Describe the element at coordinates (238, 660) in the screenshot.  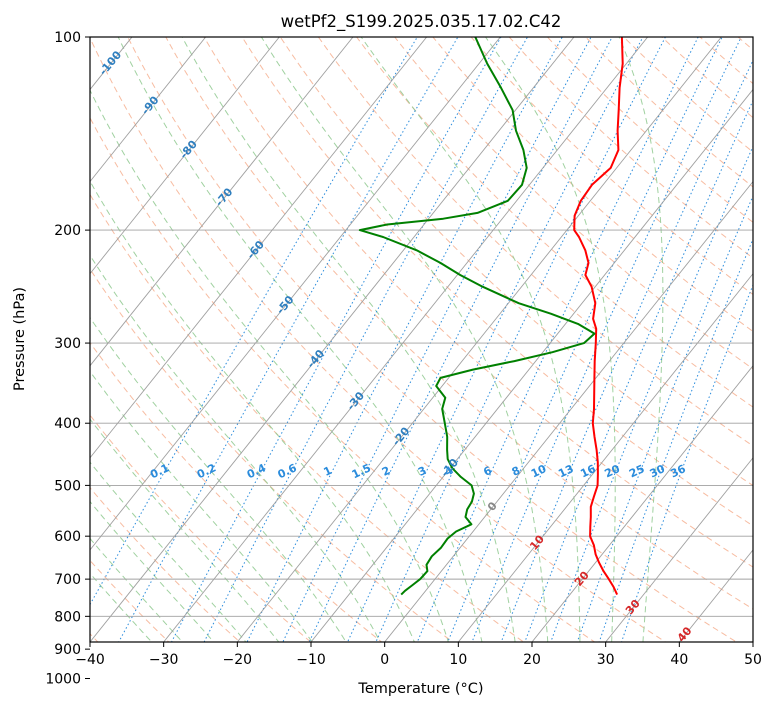
I see `x-tick-label: −20` at that location.